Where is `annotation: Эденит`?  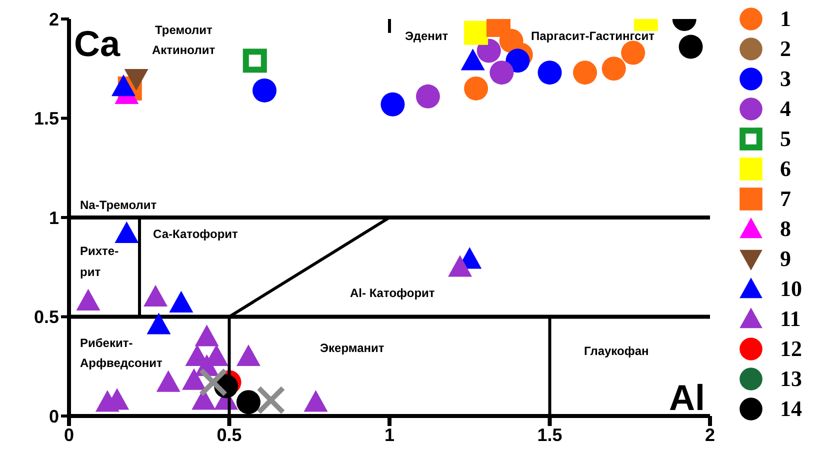
annotation: Эденит is located at coordinates (426, 36).